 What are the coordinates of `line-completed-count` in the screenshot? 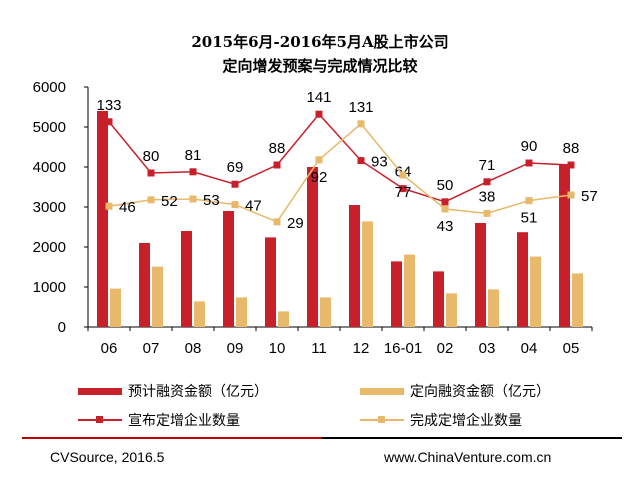 It's located at (340, 172).